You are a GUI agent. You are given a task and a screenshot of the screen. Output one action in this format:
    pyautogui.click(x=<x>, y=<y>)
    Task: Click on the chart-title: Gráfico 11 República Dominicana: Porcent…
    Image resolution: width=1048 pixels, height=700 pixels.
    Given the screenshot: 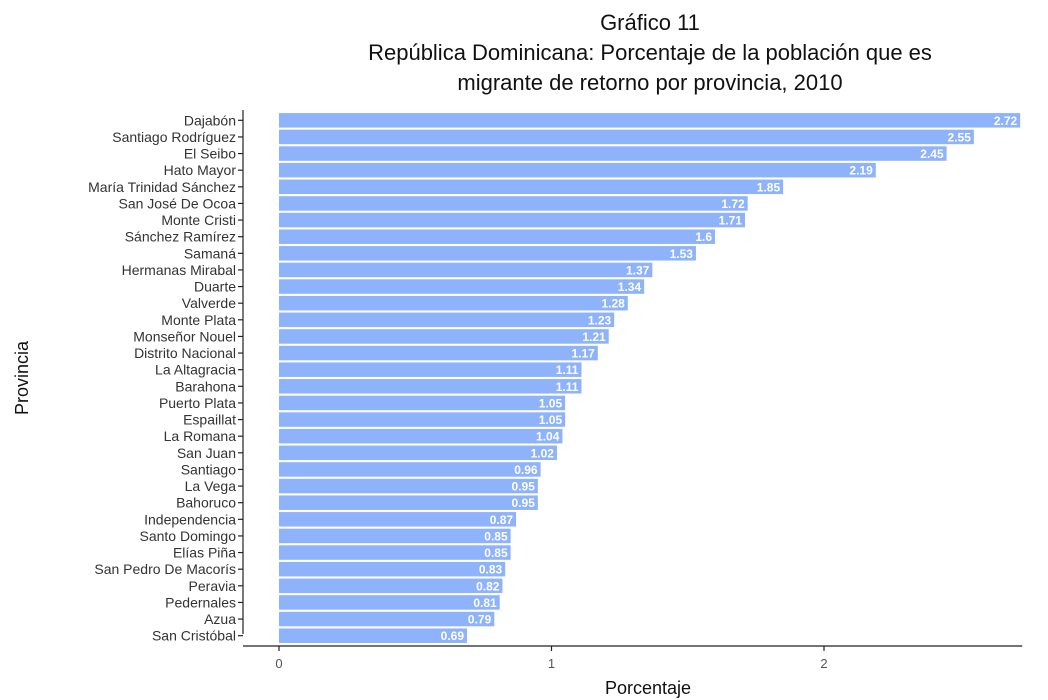 What is the action you would take?
    pyautogui.click(x=650, y=52)
    